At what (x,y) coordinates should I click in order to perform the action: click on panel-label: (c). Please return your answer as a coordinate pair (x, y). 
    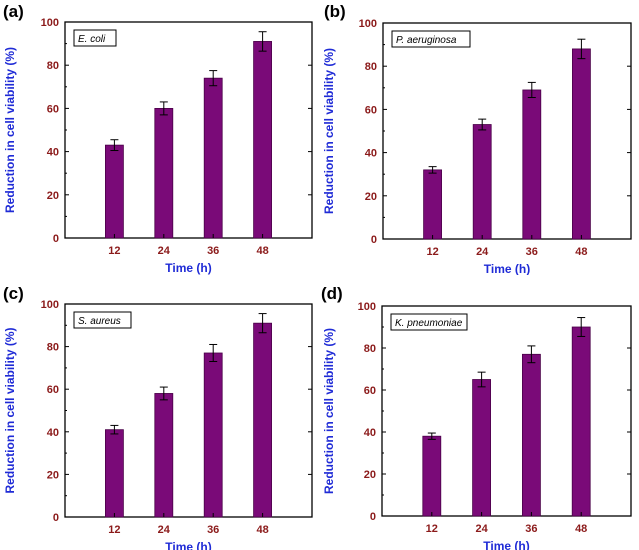
    Looking at the image, I should click on (13, 293).